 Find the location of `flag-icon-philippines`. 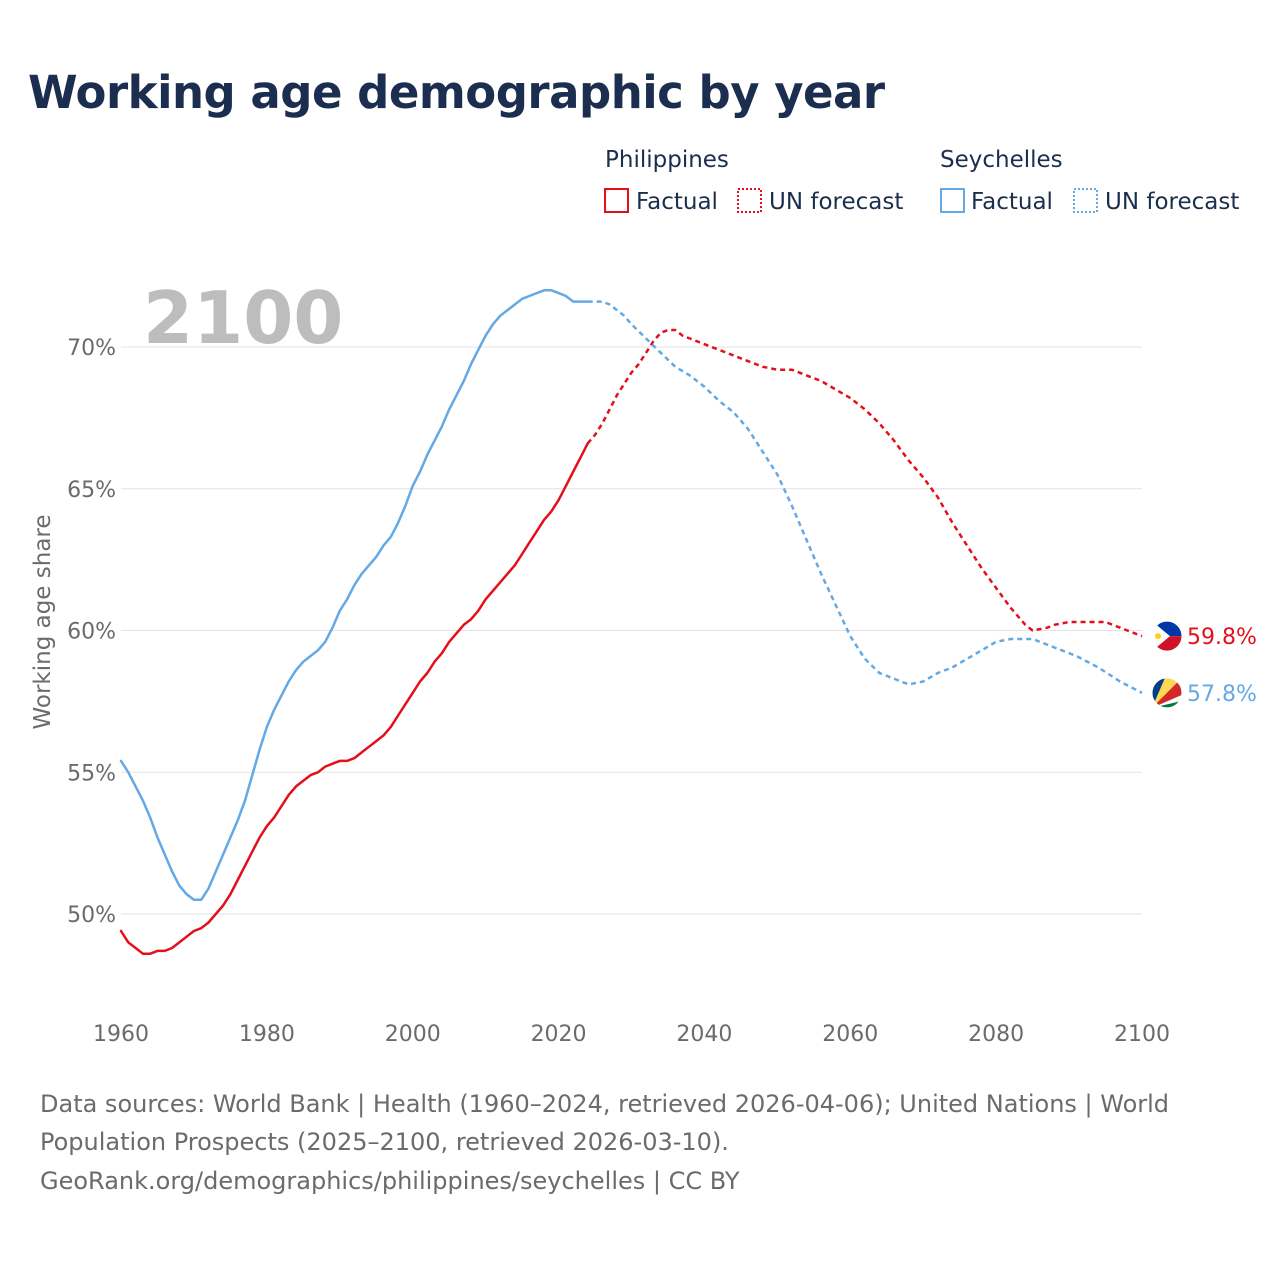

flag-icon-philippines is located at coordinates (1167, 636).